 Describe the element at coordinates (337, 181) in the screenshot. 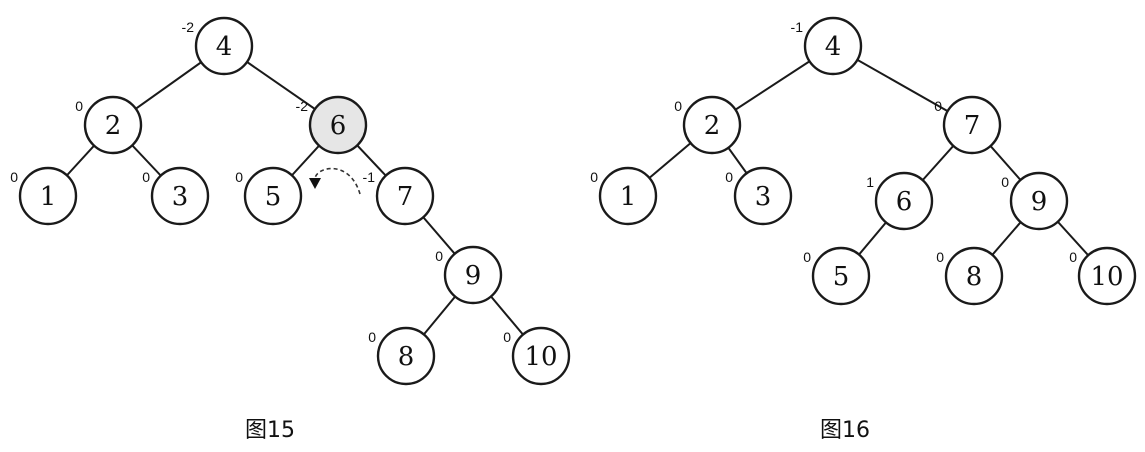

I see `rotation-arrow` at that location.